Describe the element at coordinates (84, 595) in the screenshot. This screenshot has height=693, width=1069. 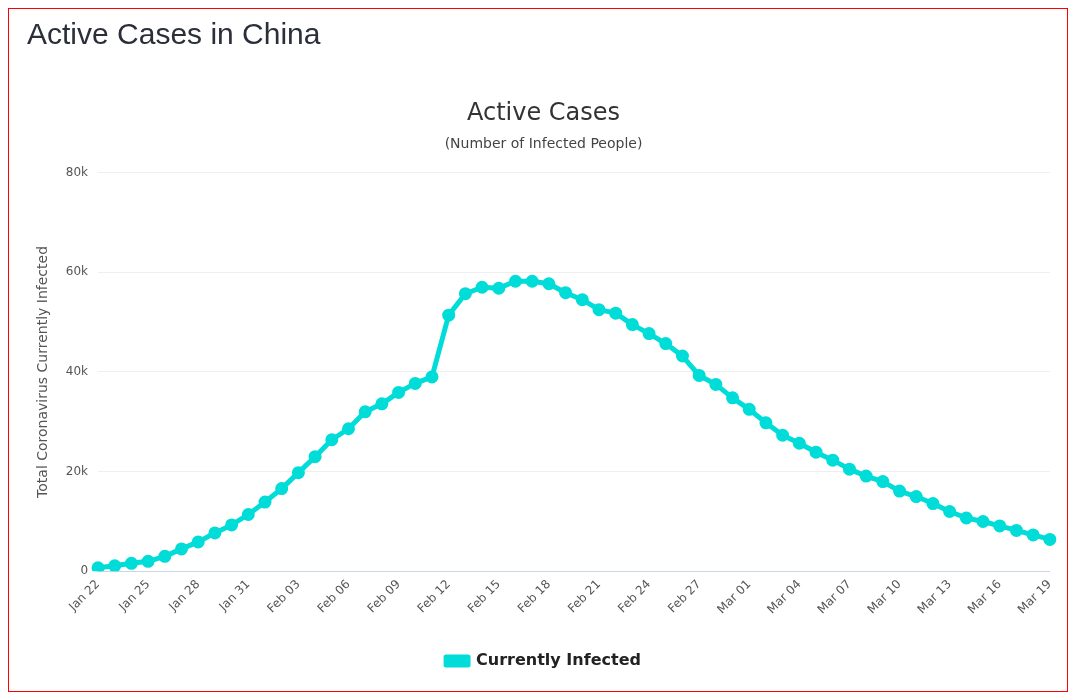
I see `x-tick-label: Jan 22` at that location.